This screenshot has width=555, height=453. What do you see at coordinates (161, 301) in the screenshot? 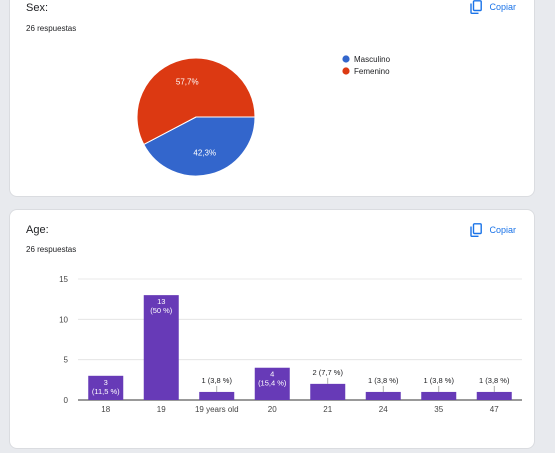
I see `bar-value-label: 13` at bounding box center [161, 301].